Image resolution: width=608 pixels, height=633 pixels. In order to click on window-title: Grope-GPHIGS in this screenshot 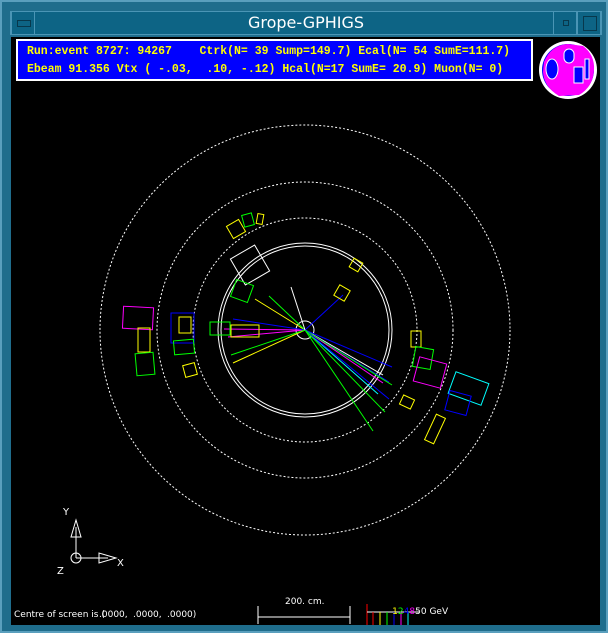, I will do `click(306, 22)`.